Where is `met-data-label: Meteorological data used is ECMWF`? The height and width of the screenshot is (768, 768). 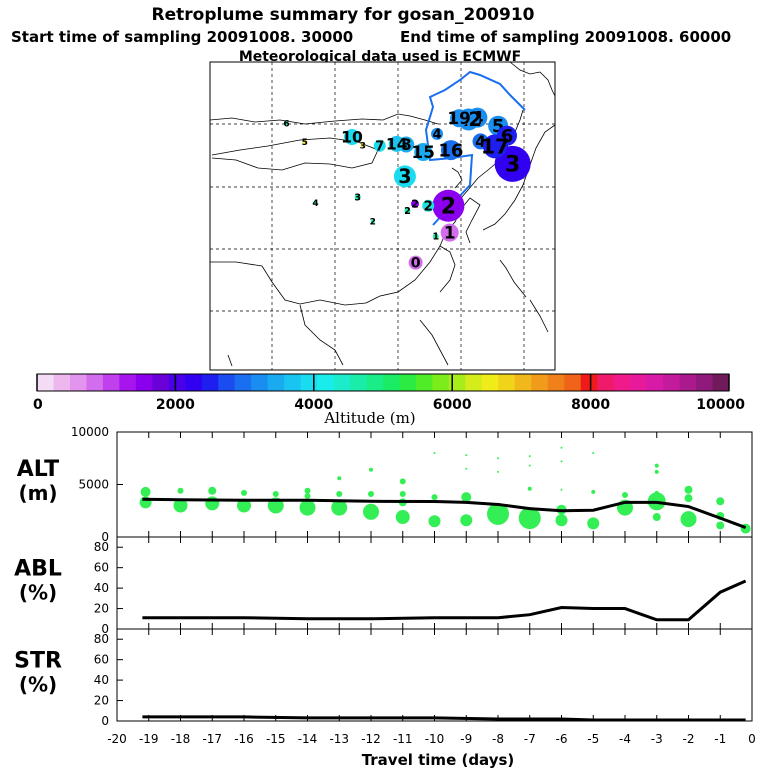
met-data-label: Meteorological data used is ECMWF is located at coordinates (380, 57).